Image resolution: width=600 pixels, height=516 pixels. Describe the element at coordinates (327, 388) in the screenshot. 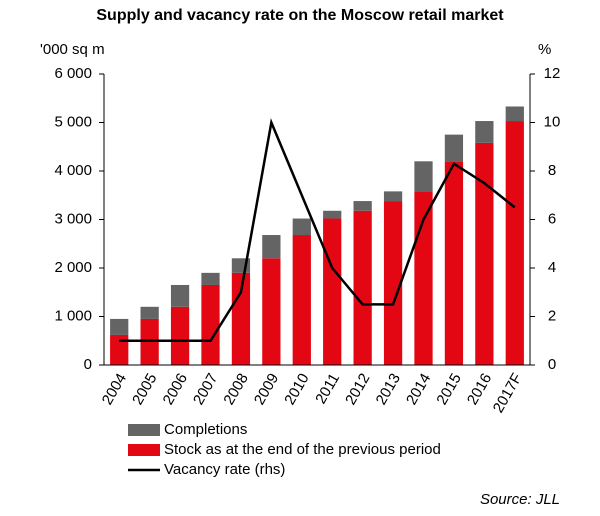

I see `x-tick-label: 2011` at that location.